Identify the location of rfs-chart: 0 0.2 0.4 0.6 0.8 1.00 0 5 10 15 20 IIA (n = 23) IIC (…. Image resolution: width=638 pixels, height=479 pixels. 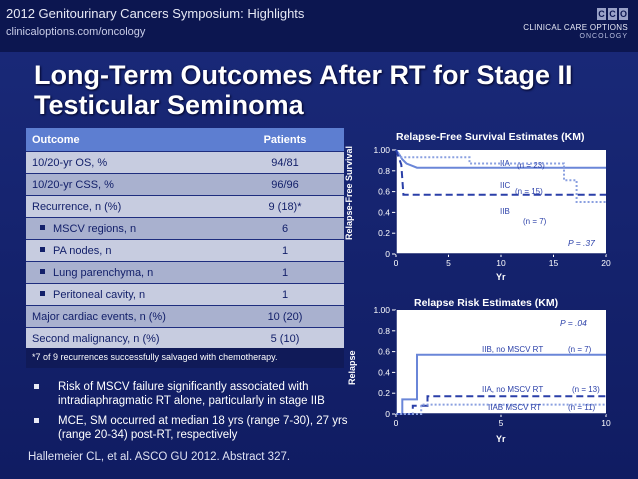
(492, 206).